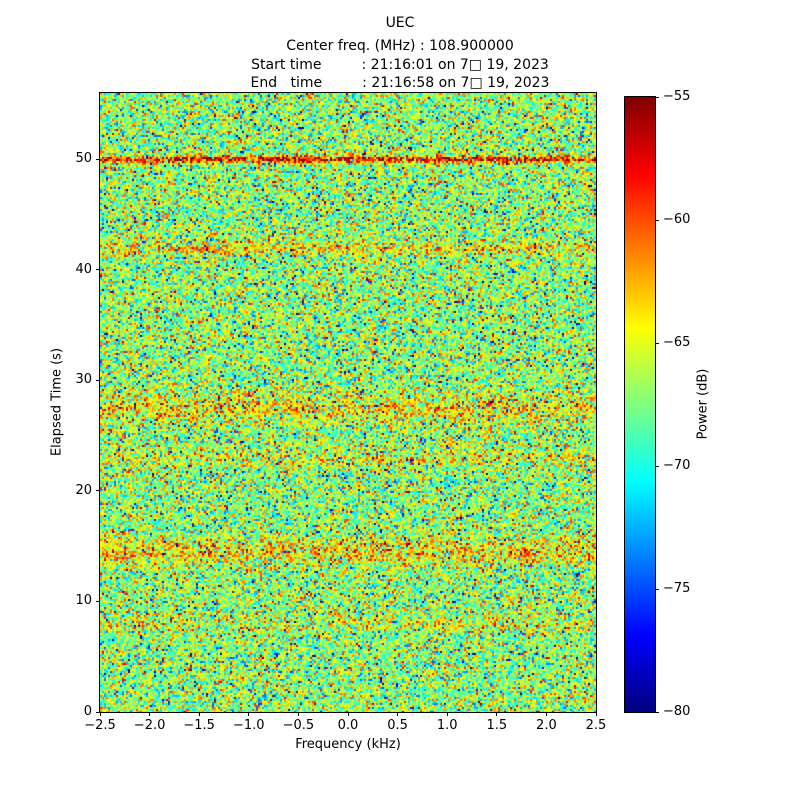  I want to click on x-tick-label: −2.0, so click(149, 725).